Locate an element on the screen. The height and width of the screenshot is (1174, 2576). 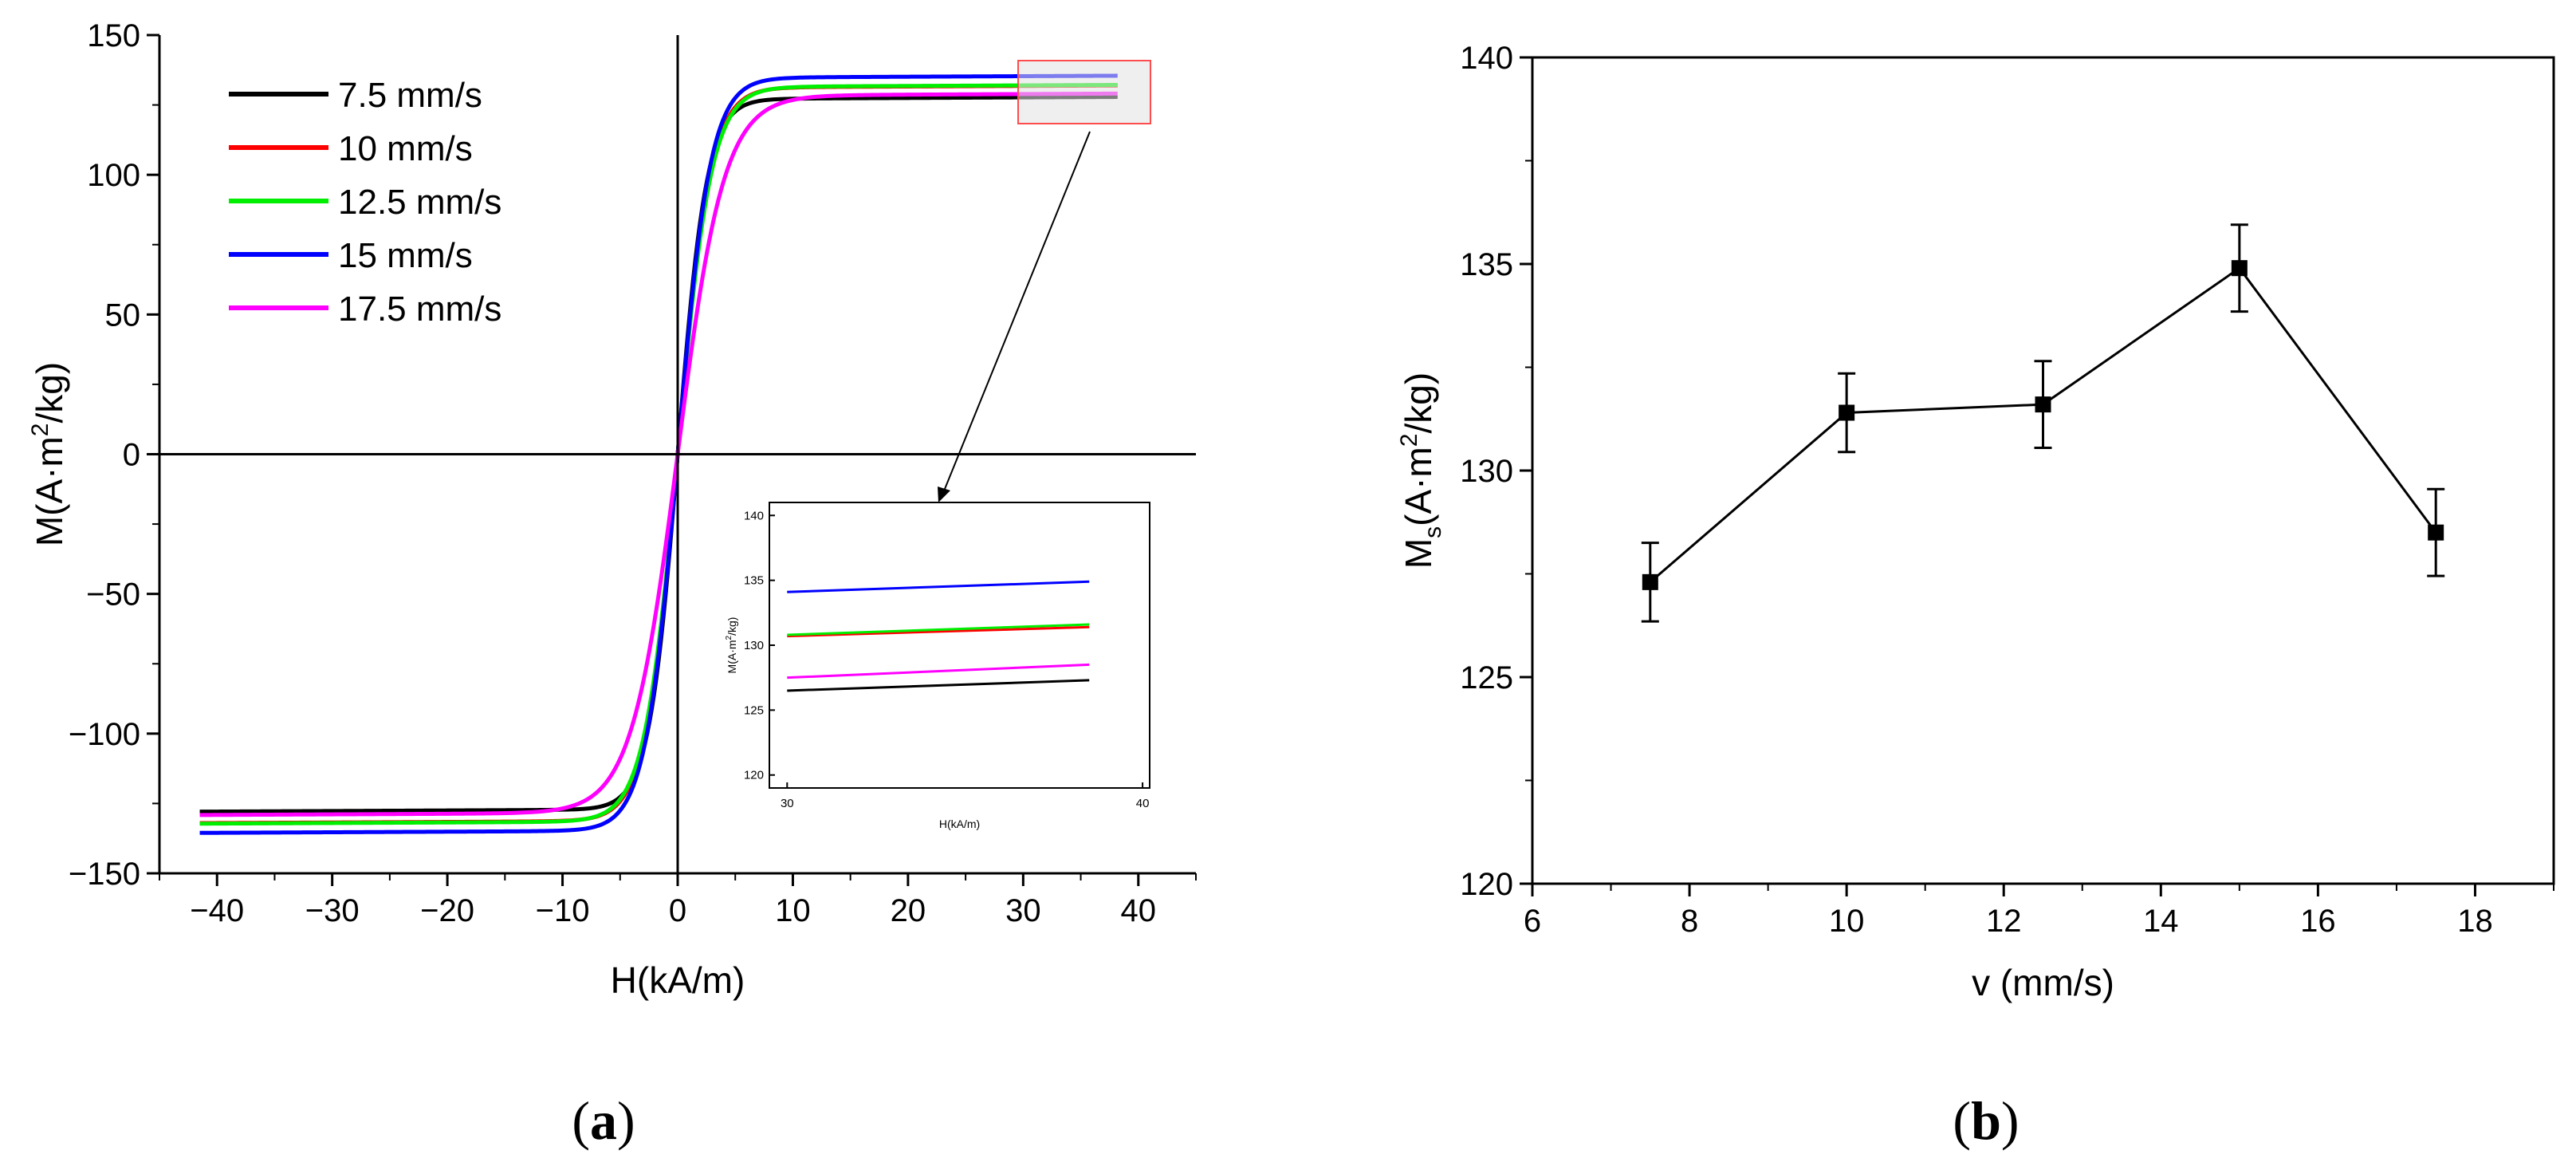
panel-a-x-tick-label: −30 is located at coordinates (333, 911).